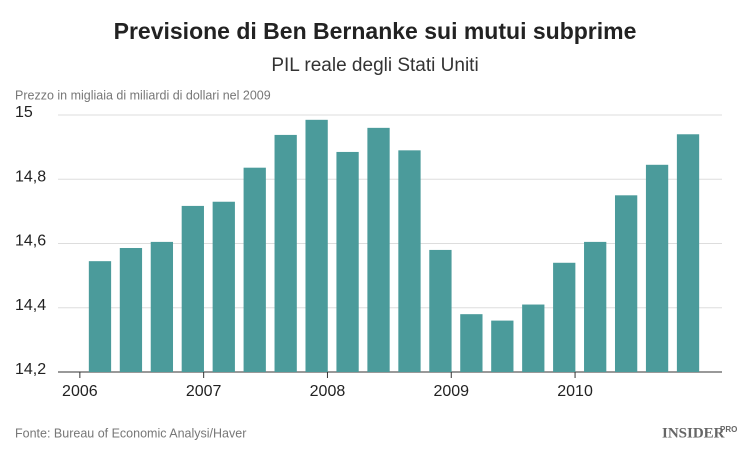  What do you see at coordinates (374, 65) in the screenshot?
I see `chart-subtitle: PIL reale degli Stati Uniti` at bounding box center [374, 65].